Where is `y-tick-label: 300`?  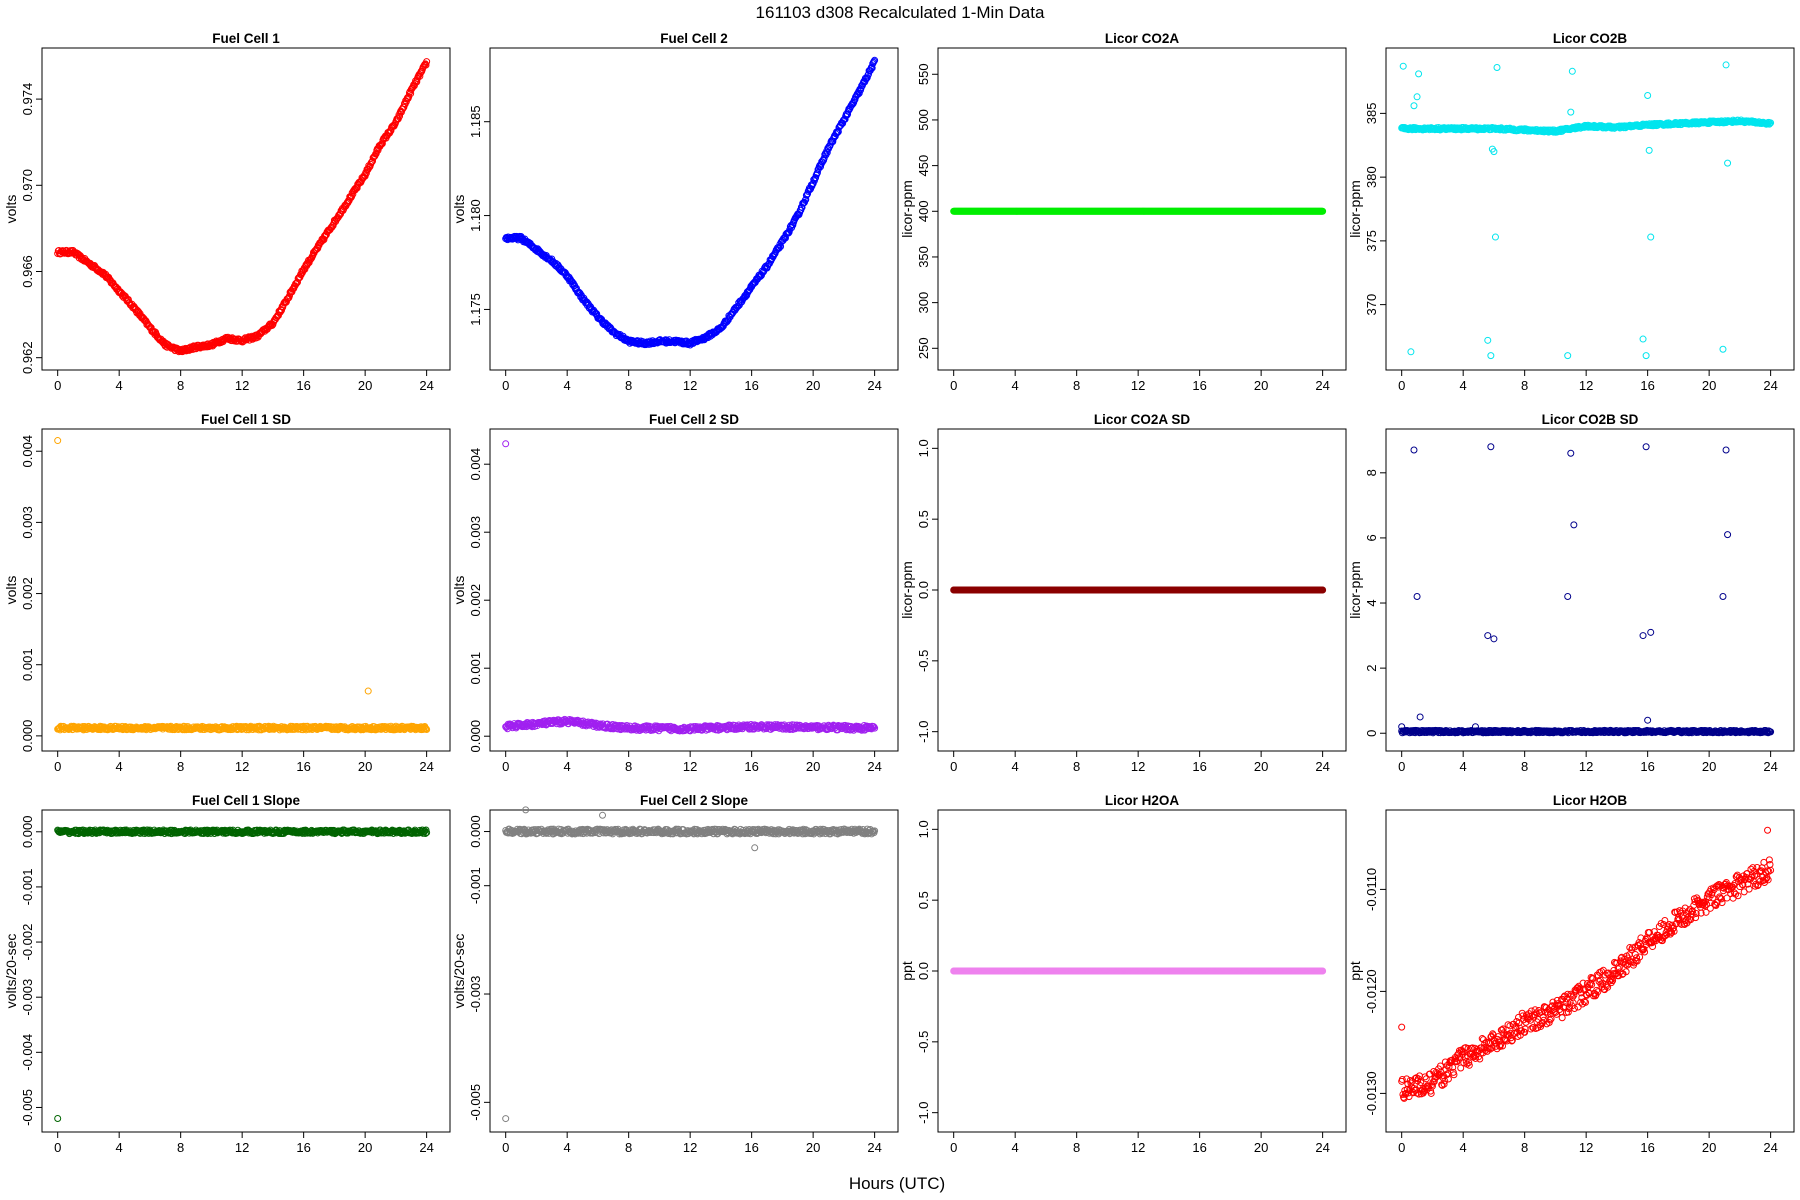
y-tick-label: 300 is located at coordinates (923, 303).